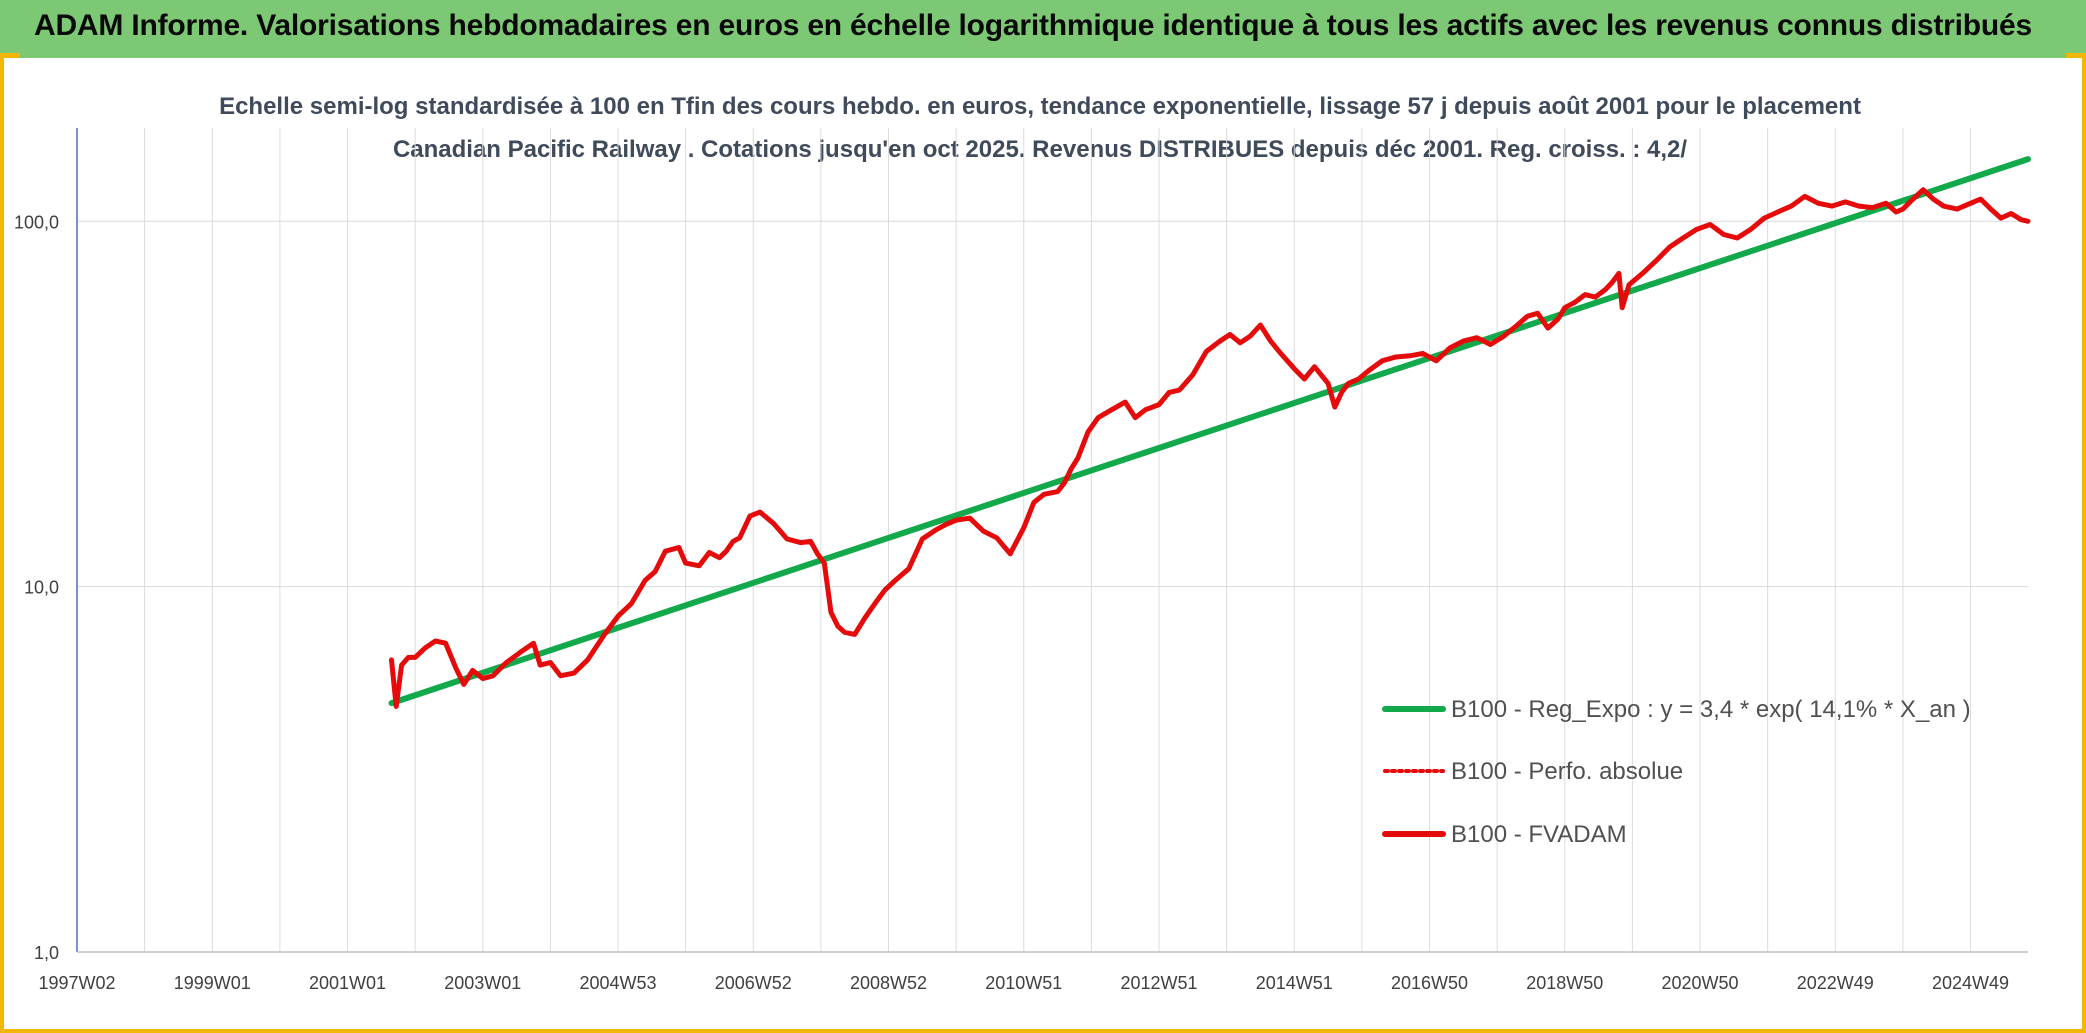  I want to click on x-tick-label: 2008W52, so click(888, 983).